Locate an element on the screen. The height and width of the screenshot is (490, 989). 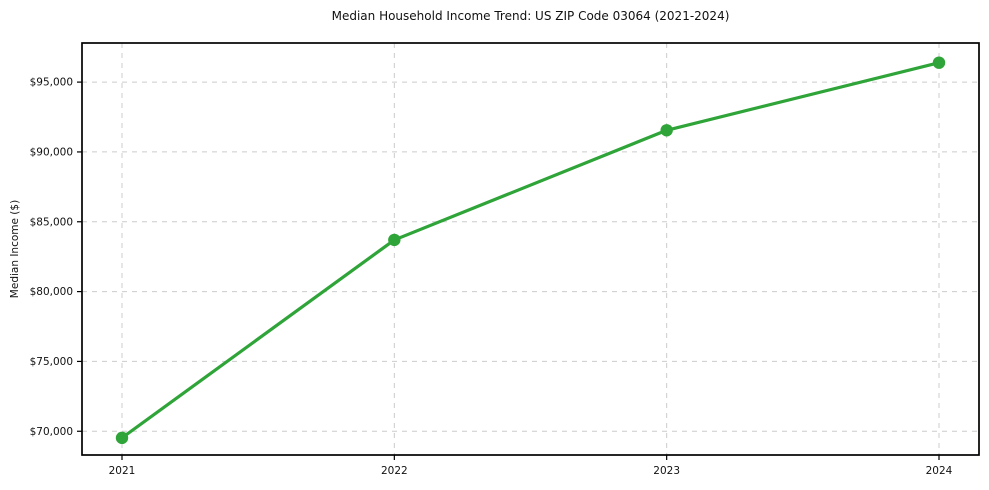
data-point-2024 is located at coordinates (939, 62).